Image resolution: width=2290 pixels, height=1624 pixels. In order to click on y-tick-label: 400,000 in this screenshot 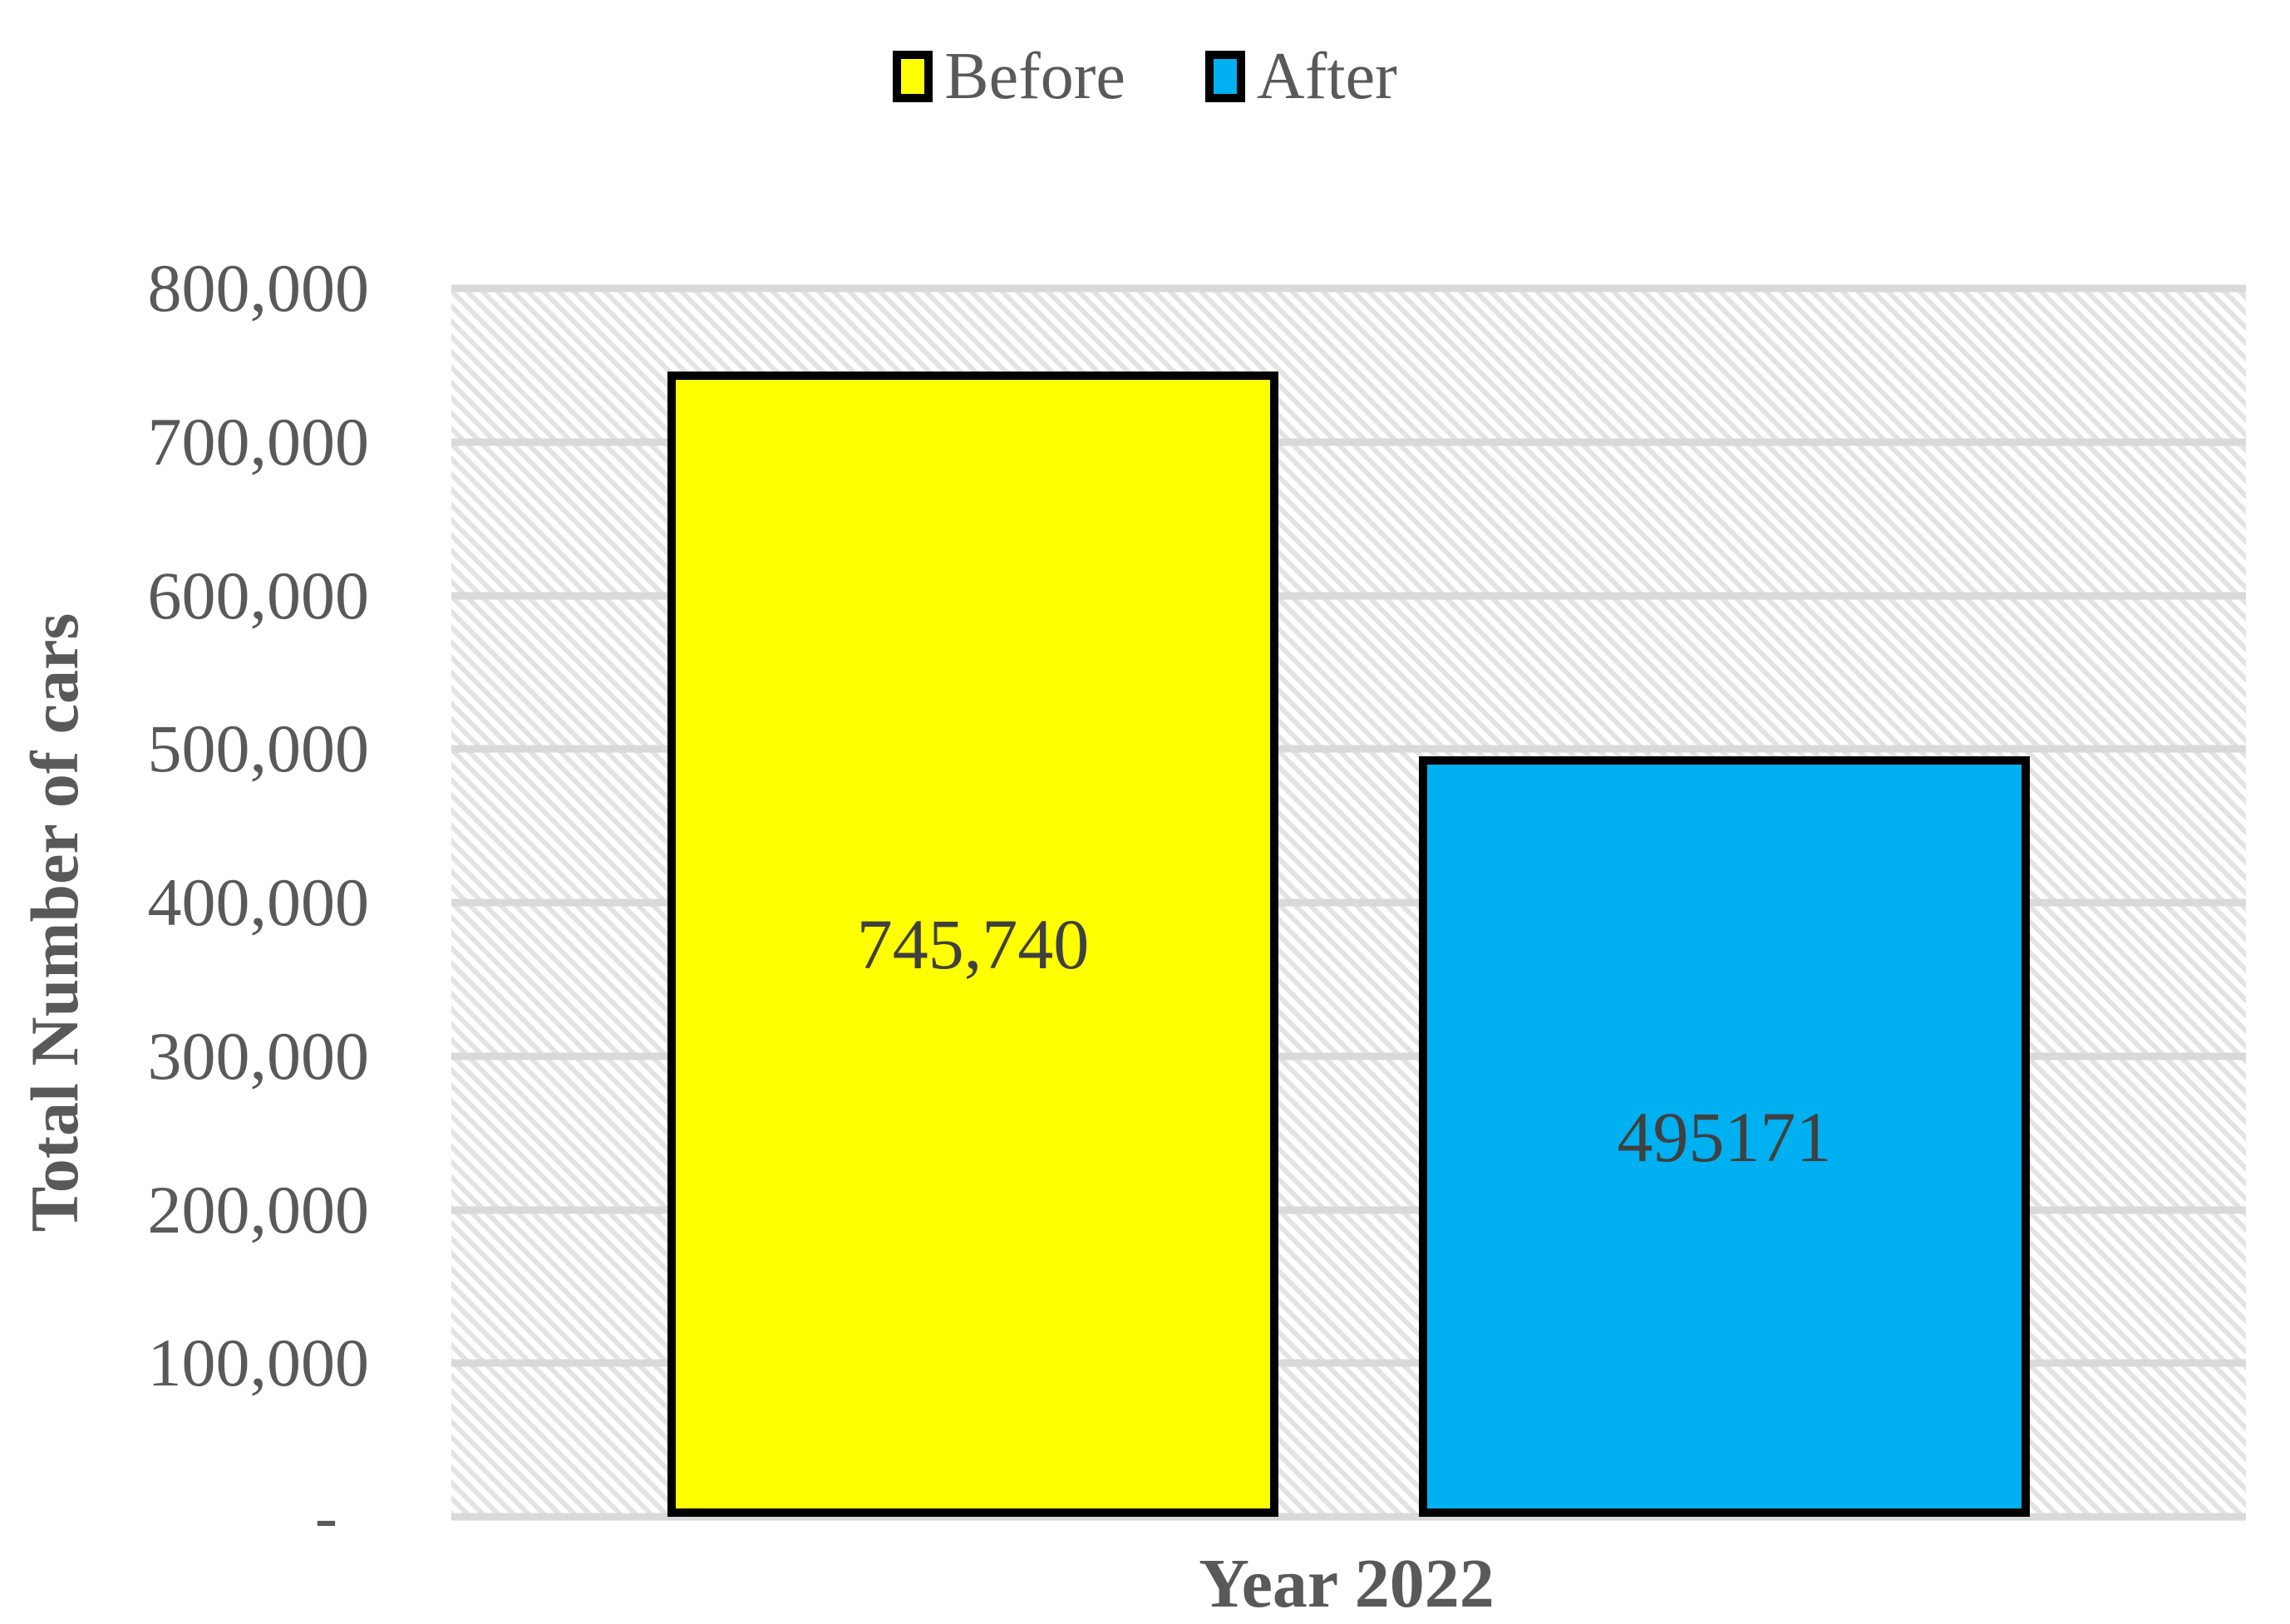, I will do `click(258, 902)`.